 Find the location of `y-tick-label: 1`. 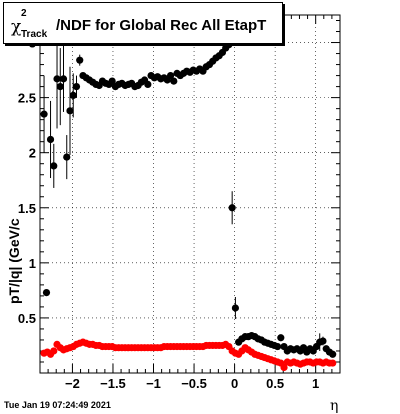

y-tick-label: 1 is located at coordinates (32, 263).